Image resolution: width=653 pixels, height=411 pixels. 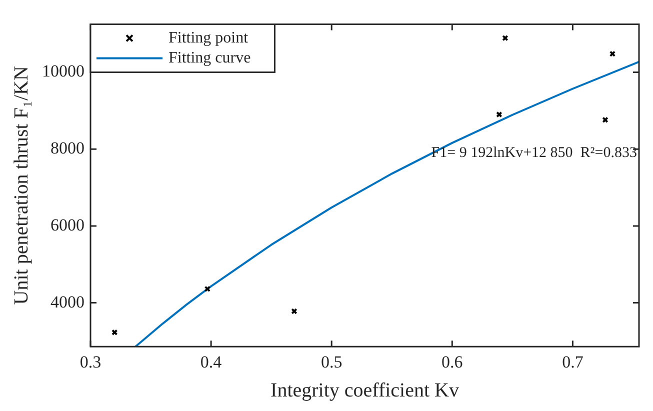 What do you see at coordinates (211, 362) in the screenshot?
I see `x-tick-label: 0.4` at bounding box center [211, 362].